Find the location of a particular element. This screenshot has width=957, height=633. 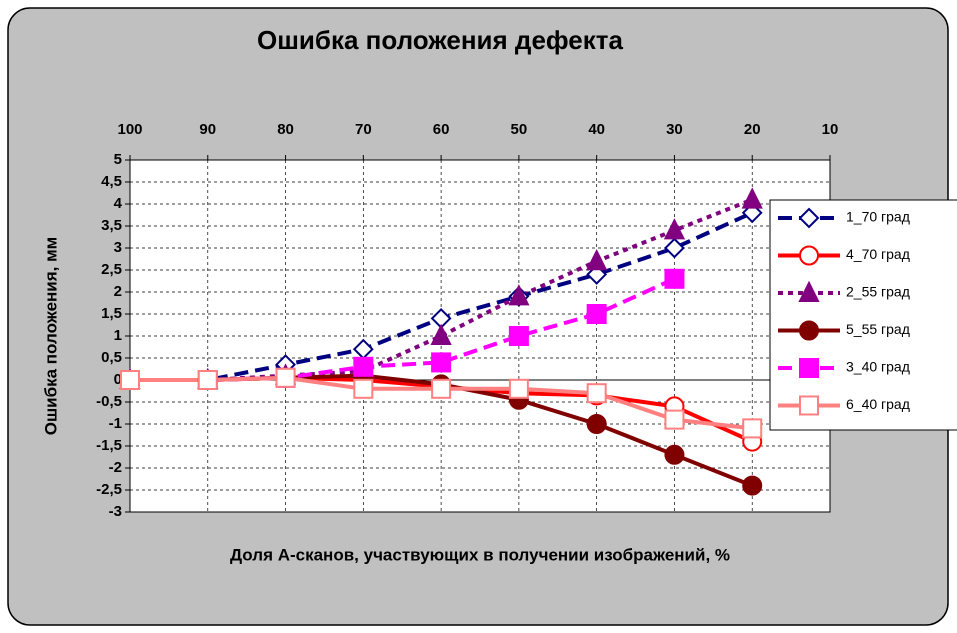

y-tick-label: -2,5 is located at coordinates (109, 489).